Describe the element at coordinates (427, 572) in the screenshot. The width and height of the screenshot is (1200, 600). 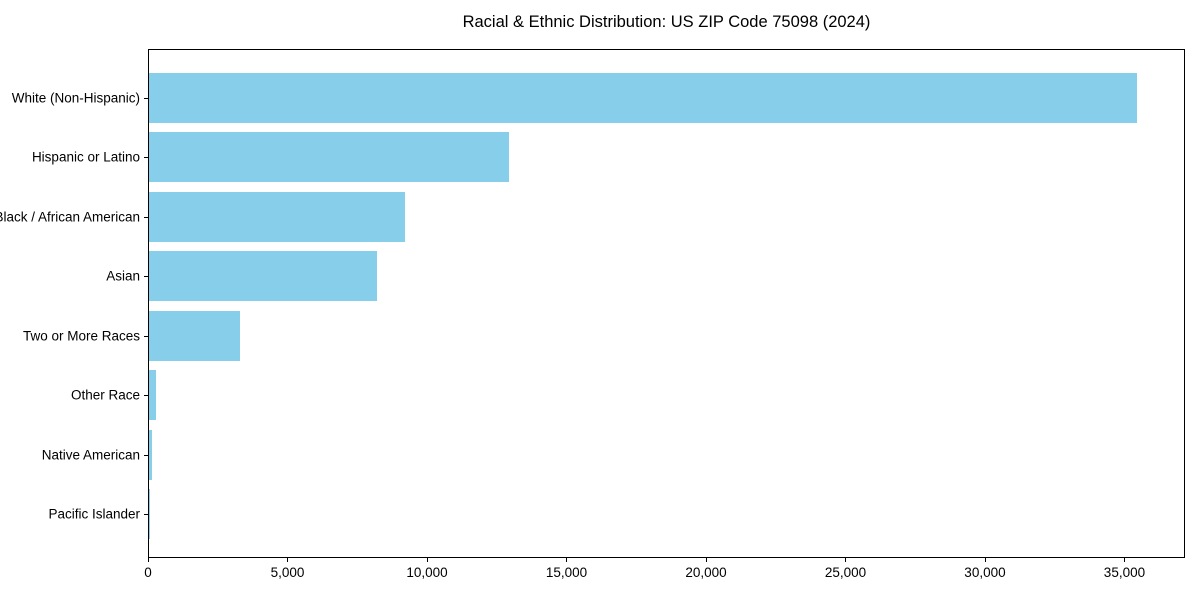
I see `xtick-label: 10,000` at that location.